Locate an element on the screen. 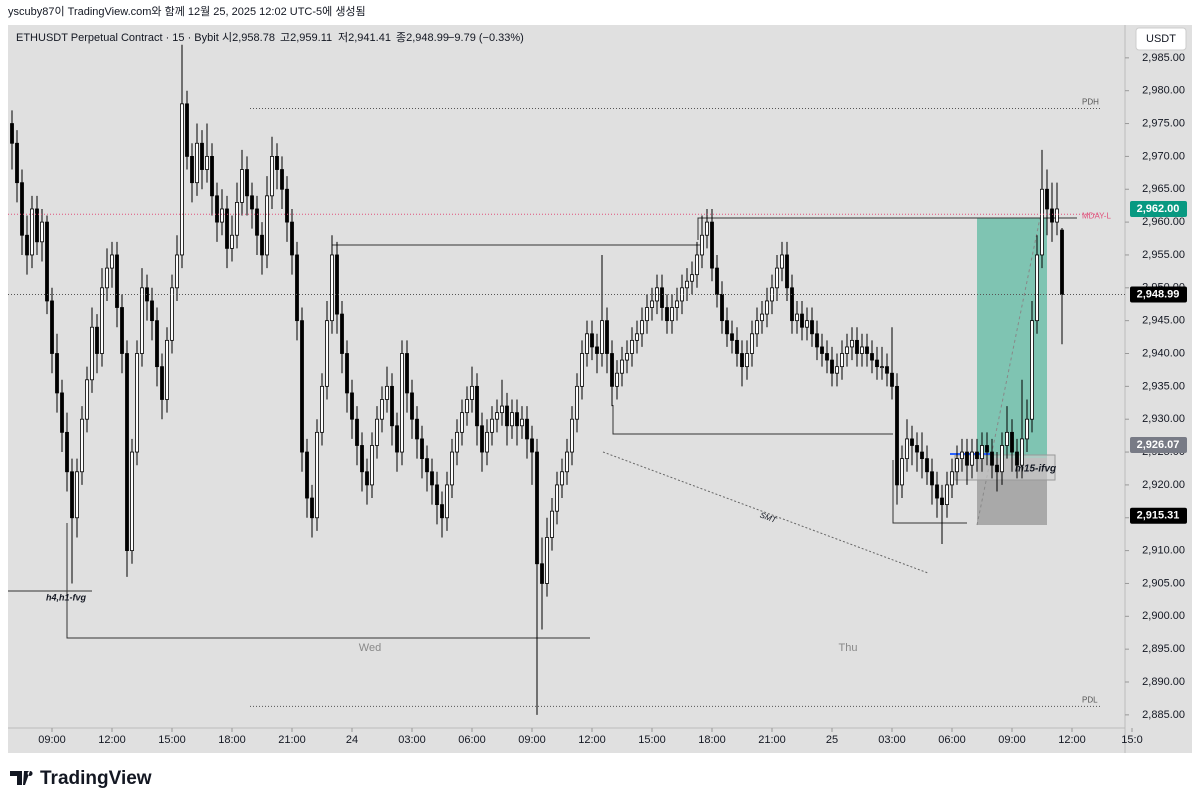  y-tick-label: 2,975.00 is located at coordinates (1163, 123).